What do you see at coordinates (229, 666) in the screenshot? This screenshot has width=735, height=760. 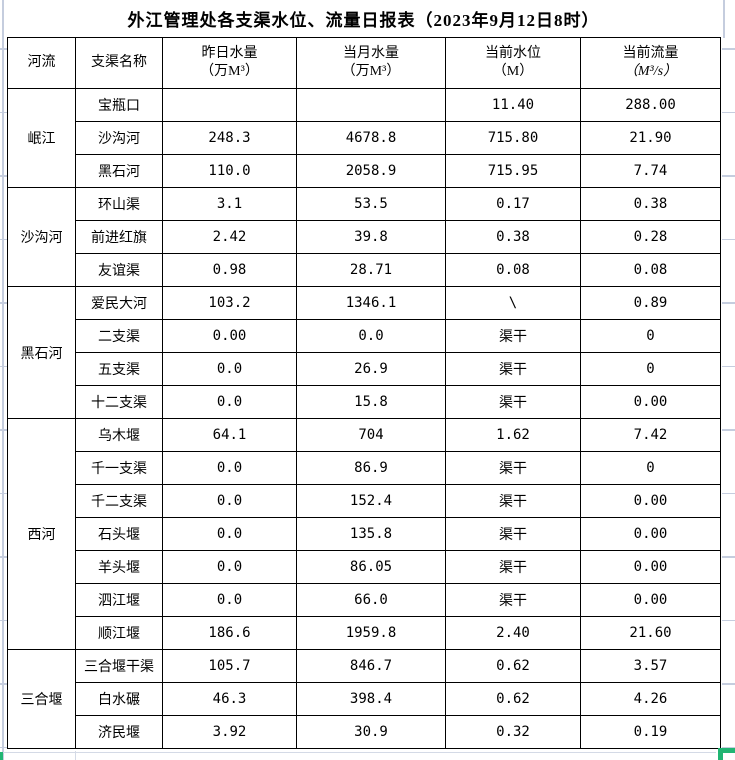 I see `yesterday-cell: 105.7` at bounding box center [229, 666].